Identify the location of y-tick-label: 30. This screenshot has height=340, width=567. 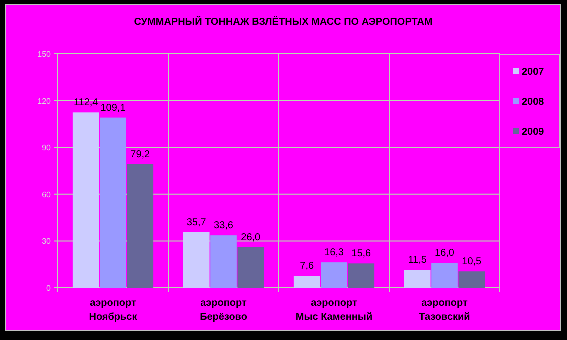
(47, 241).